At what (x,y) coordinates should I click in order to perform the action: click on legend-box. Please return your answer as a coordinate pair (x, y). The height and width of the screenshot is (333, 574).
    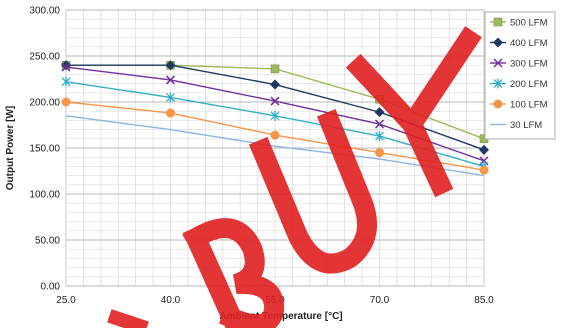
    Looking at the image, I should click on (520, 75).